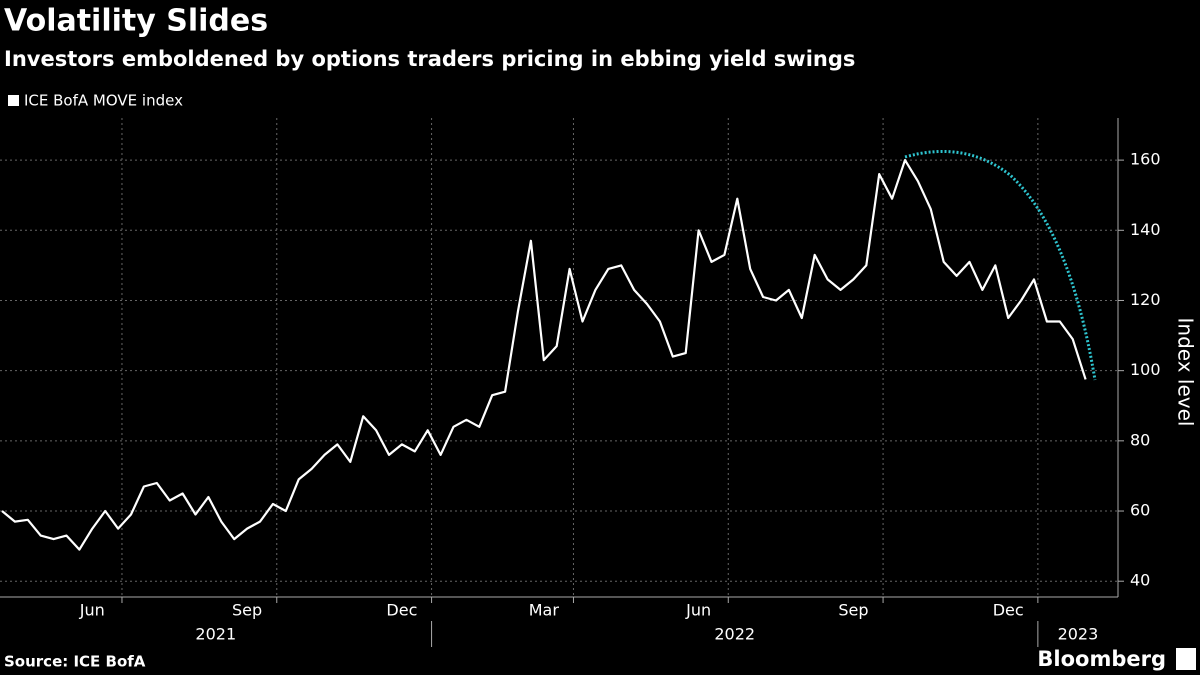 The width and height of the screenshot is (1200, 675). I want to click on chart-title: Volatility Slides, so click(136, 21).